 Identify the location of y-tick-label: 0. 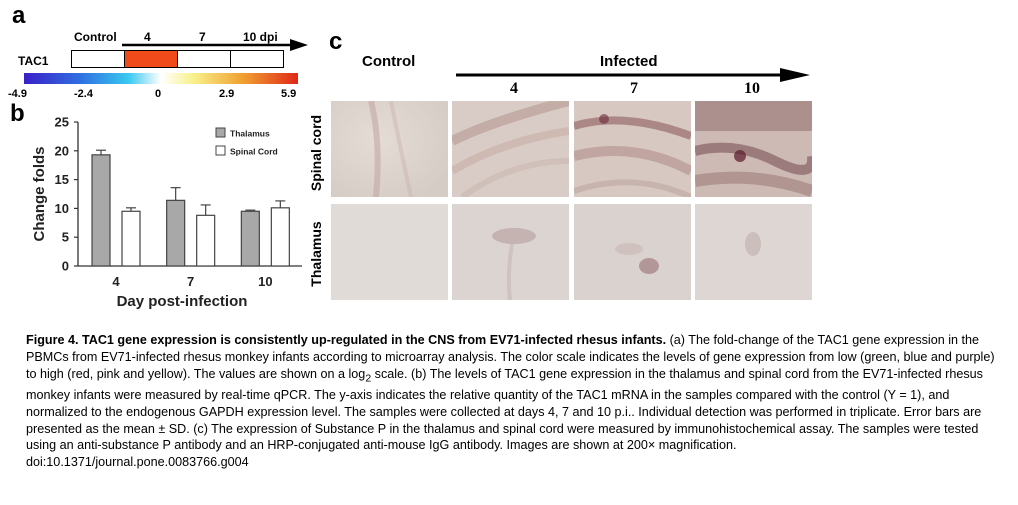
(65, 266).